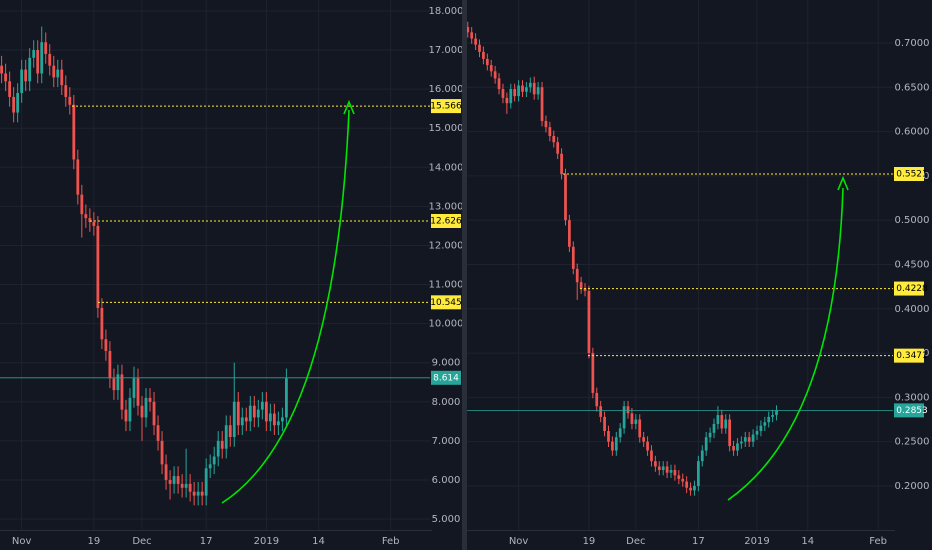  I want to click on y-tick-label: 0.6500, so click(912, 87).